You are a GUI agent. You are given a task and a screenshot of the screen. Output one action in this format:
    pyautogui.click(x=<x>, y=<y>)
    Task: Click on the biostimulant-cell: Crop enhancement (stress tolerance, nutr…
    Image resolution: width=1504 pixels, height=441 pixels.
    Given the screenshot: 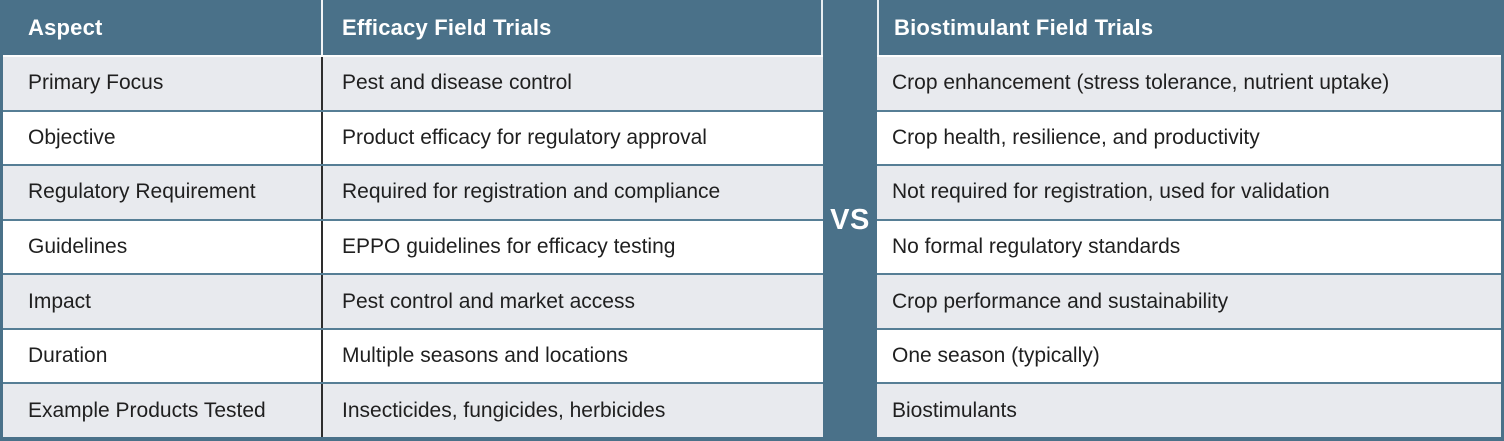 What is the action you would take?
    pyautogui.click(x=1141, y=83)
    